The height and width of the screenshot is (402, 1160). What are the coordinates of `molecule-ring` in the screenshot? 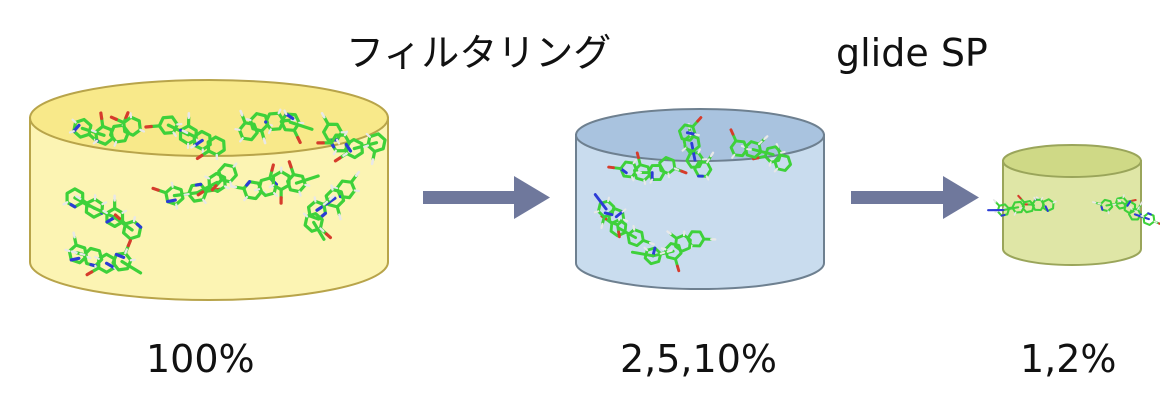 It's located at (753, 149).